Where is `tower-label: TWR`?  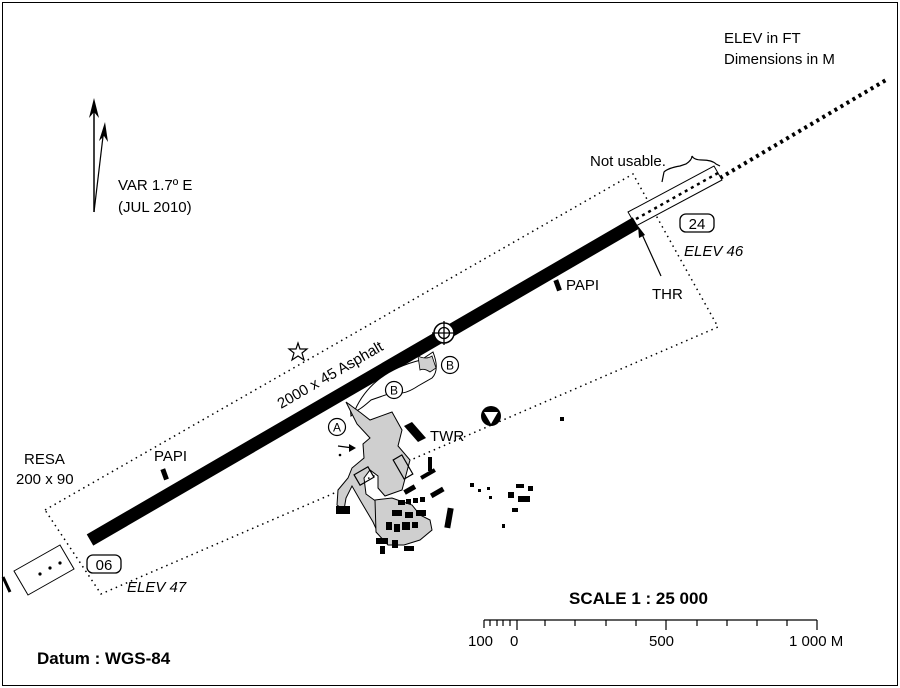
tower-label: TWR is located at coordinates (447, 436).